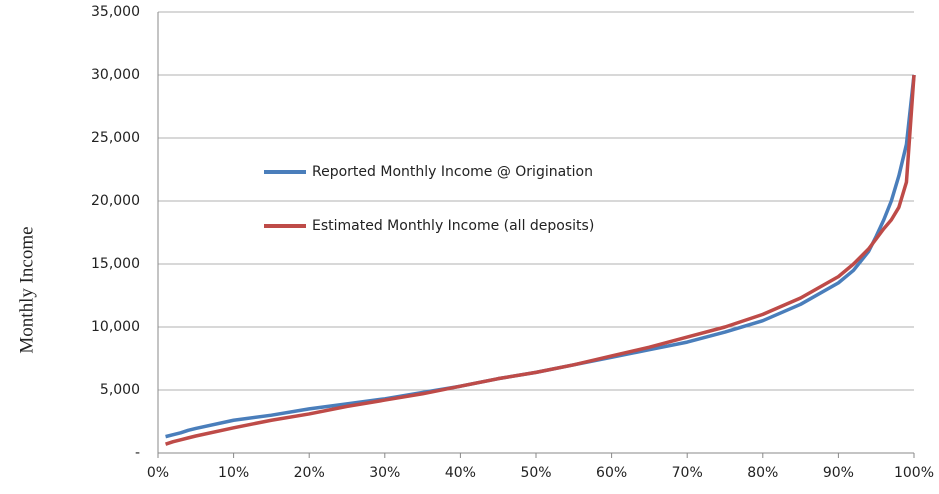 This screenshot has width=939, height=494. I want to click on x-tick-label: 10%, so click(233, 473).